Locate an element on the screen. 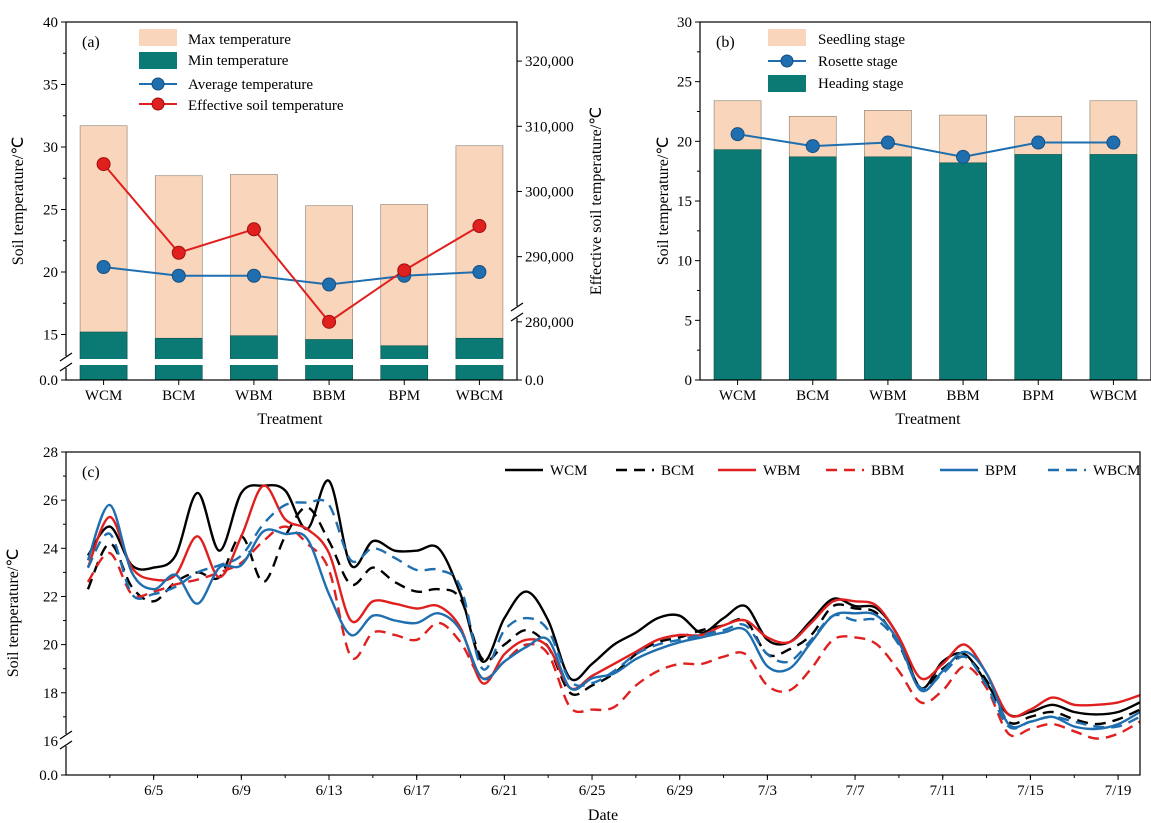 This screenshot has width=1151, height=823. panel-a-ytick-label: 15 is located at coordinates (50, 336).